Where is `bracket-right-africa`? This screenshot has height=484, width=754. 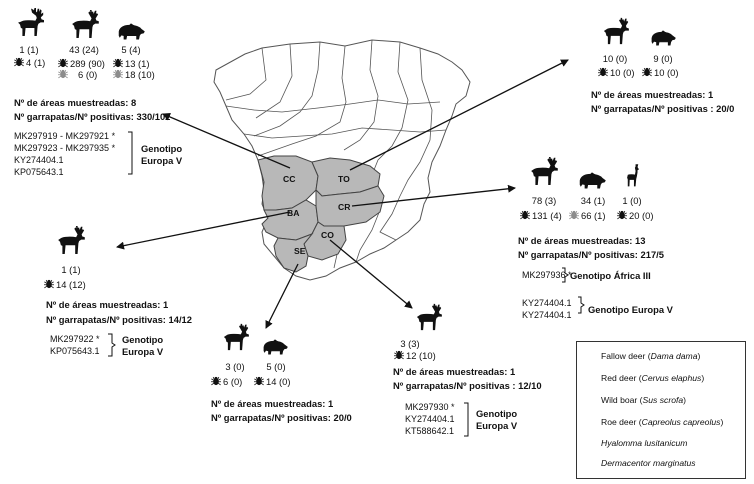 bracket-right-africa is located at coordinates (565, 275).